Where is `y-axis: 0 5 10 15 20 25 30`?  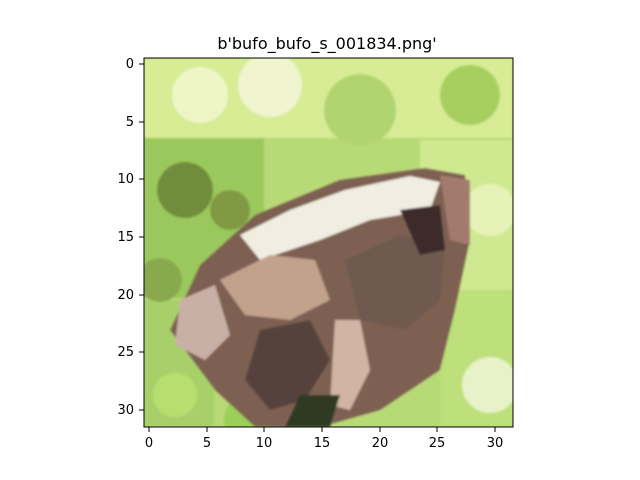 y-axis: 0 5 10 15 20 25 30 is located at coordinates (130, 237).